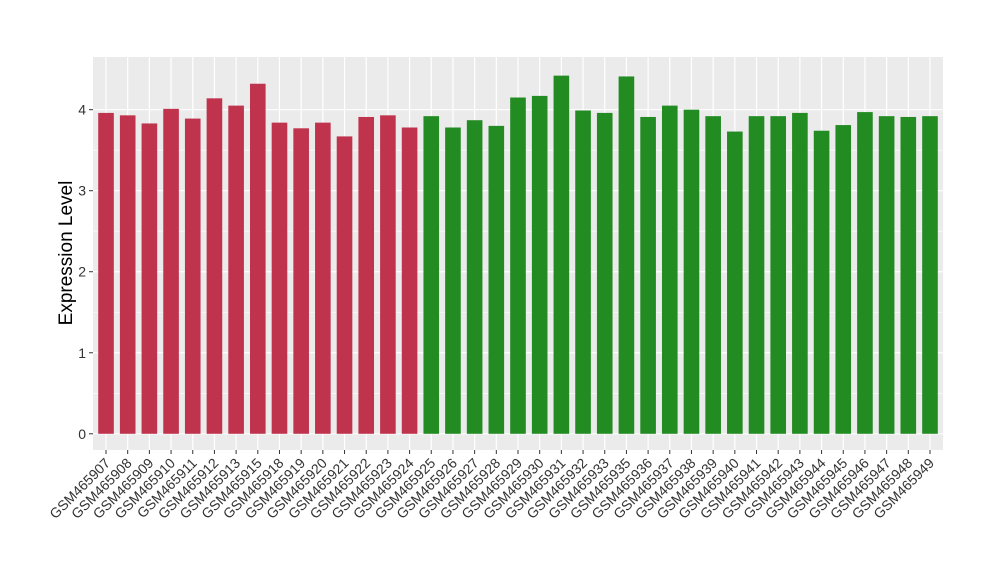 This screenshot has width=1000, height=585. Describe the element at coordinates (82, 110) in the screenshot. I see `y-tick-label: 4` at that location.